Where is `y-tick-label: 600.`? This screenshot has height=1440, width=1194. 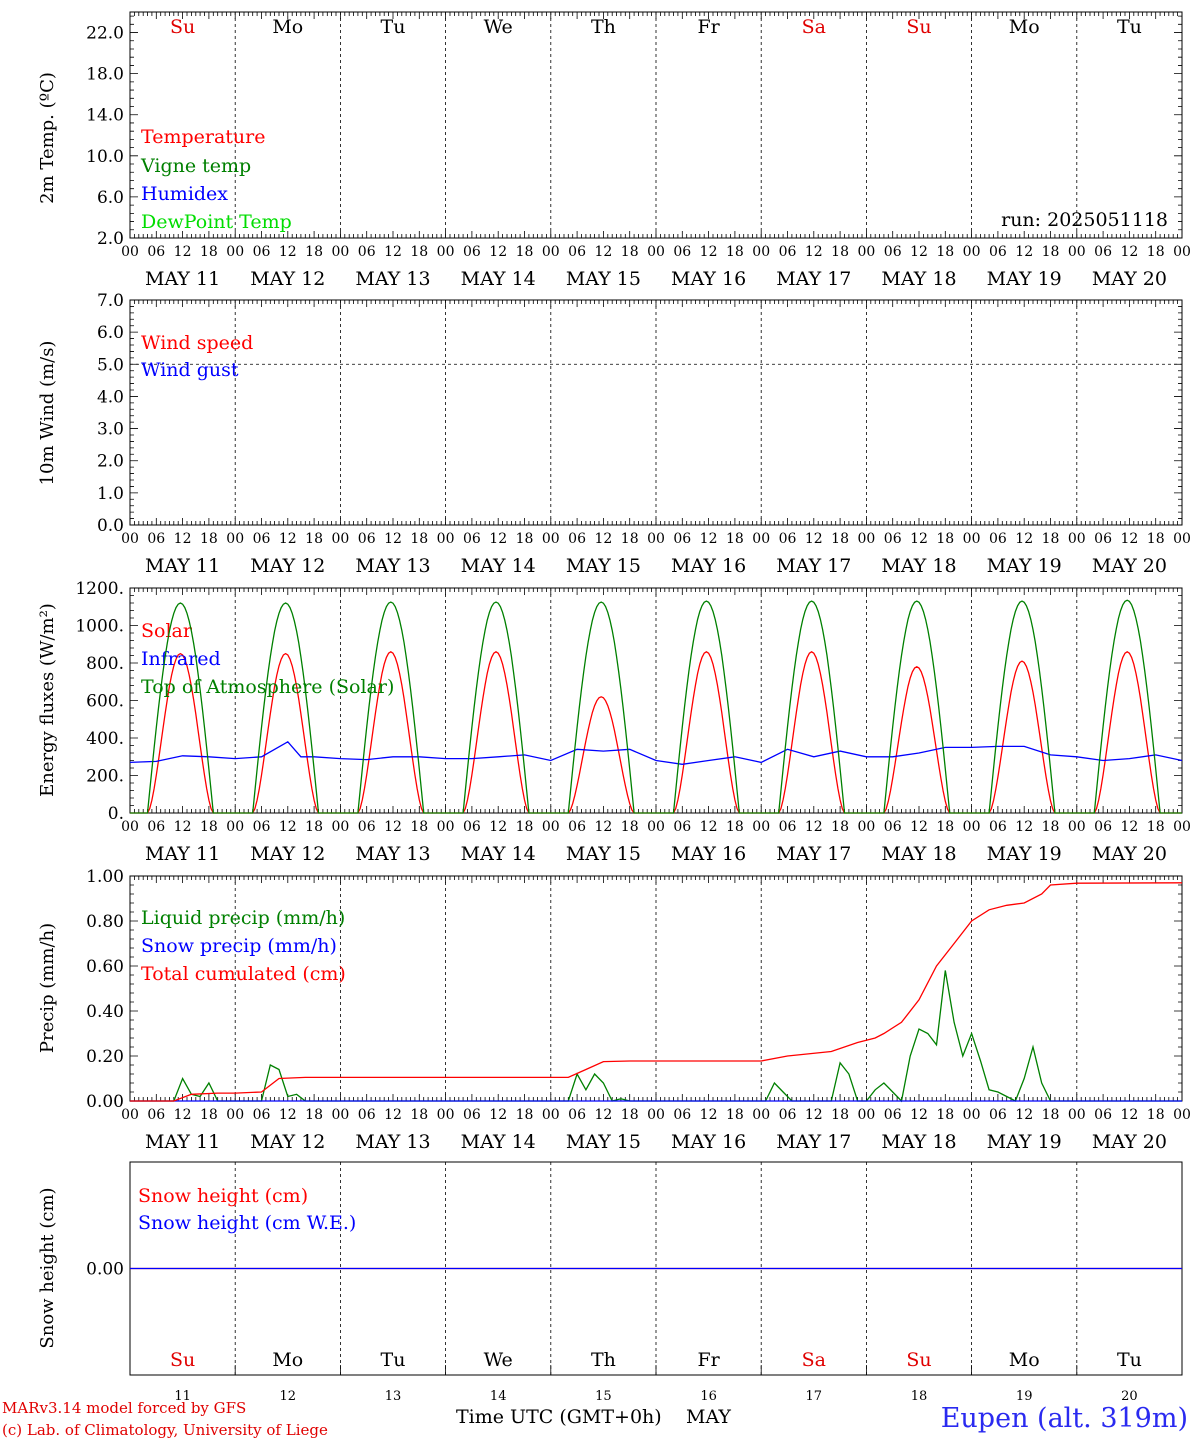
y-tick-label: 600. is located at coordinates (105, 702).